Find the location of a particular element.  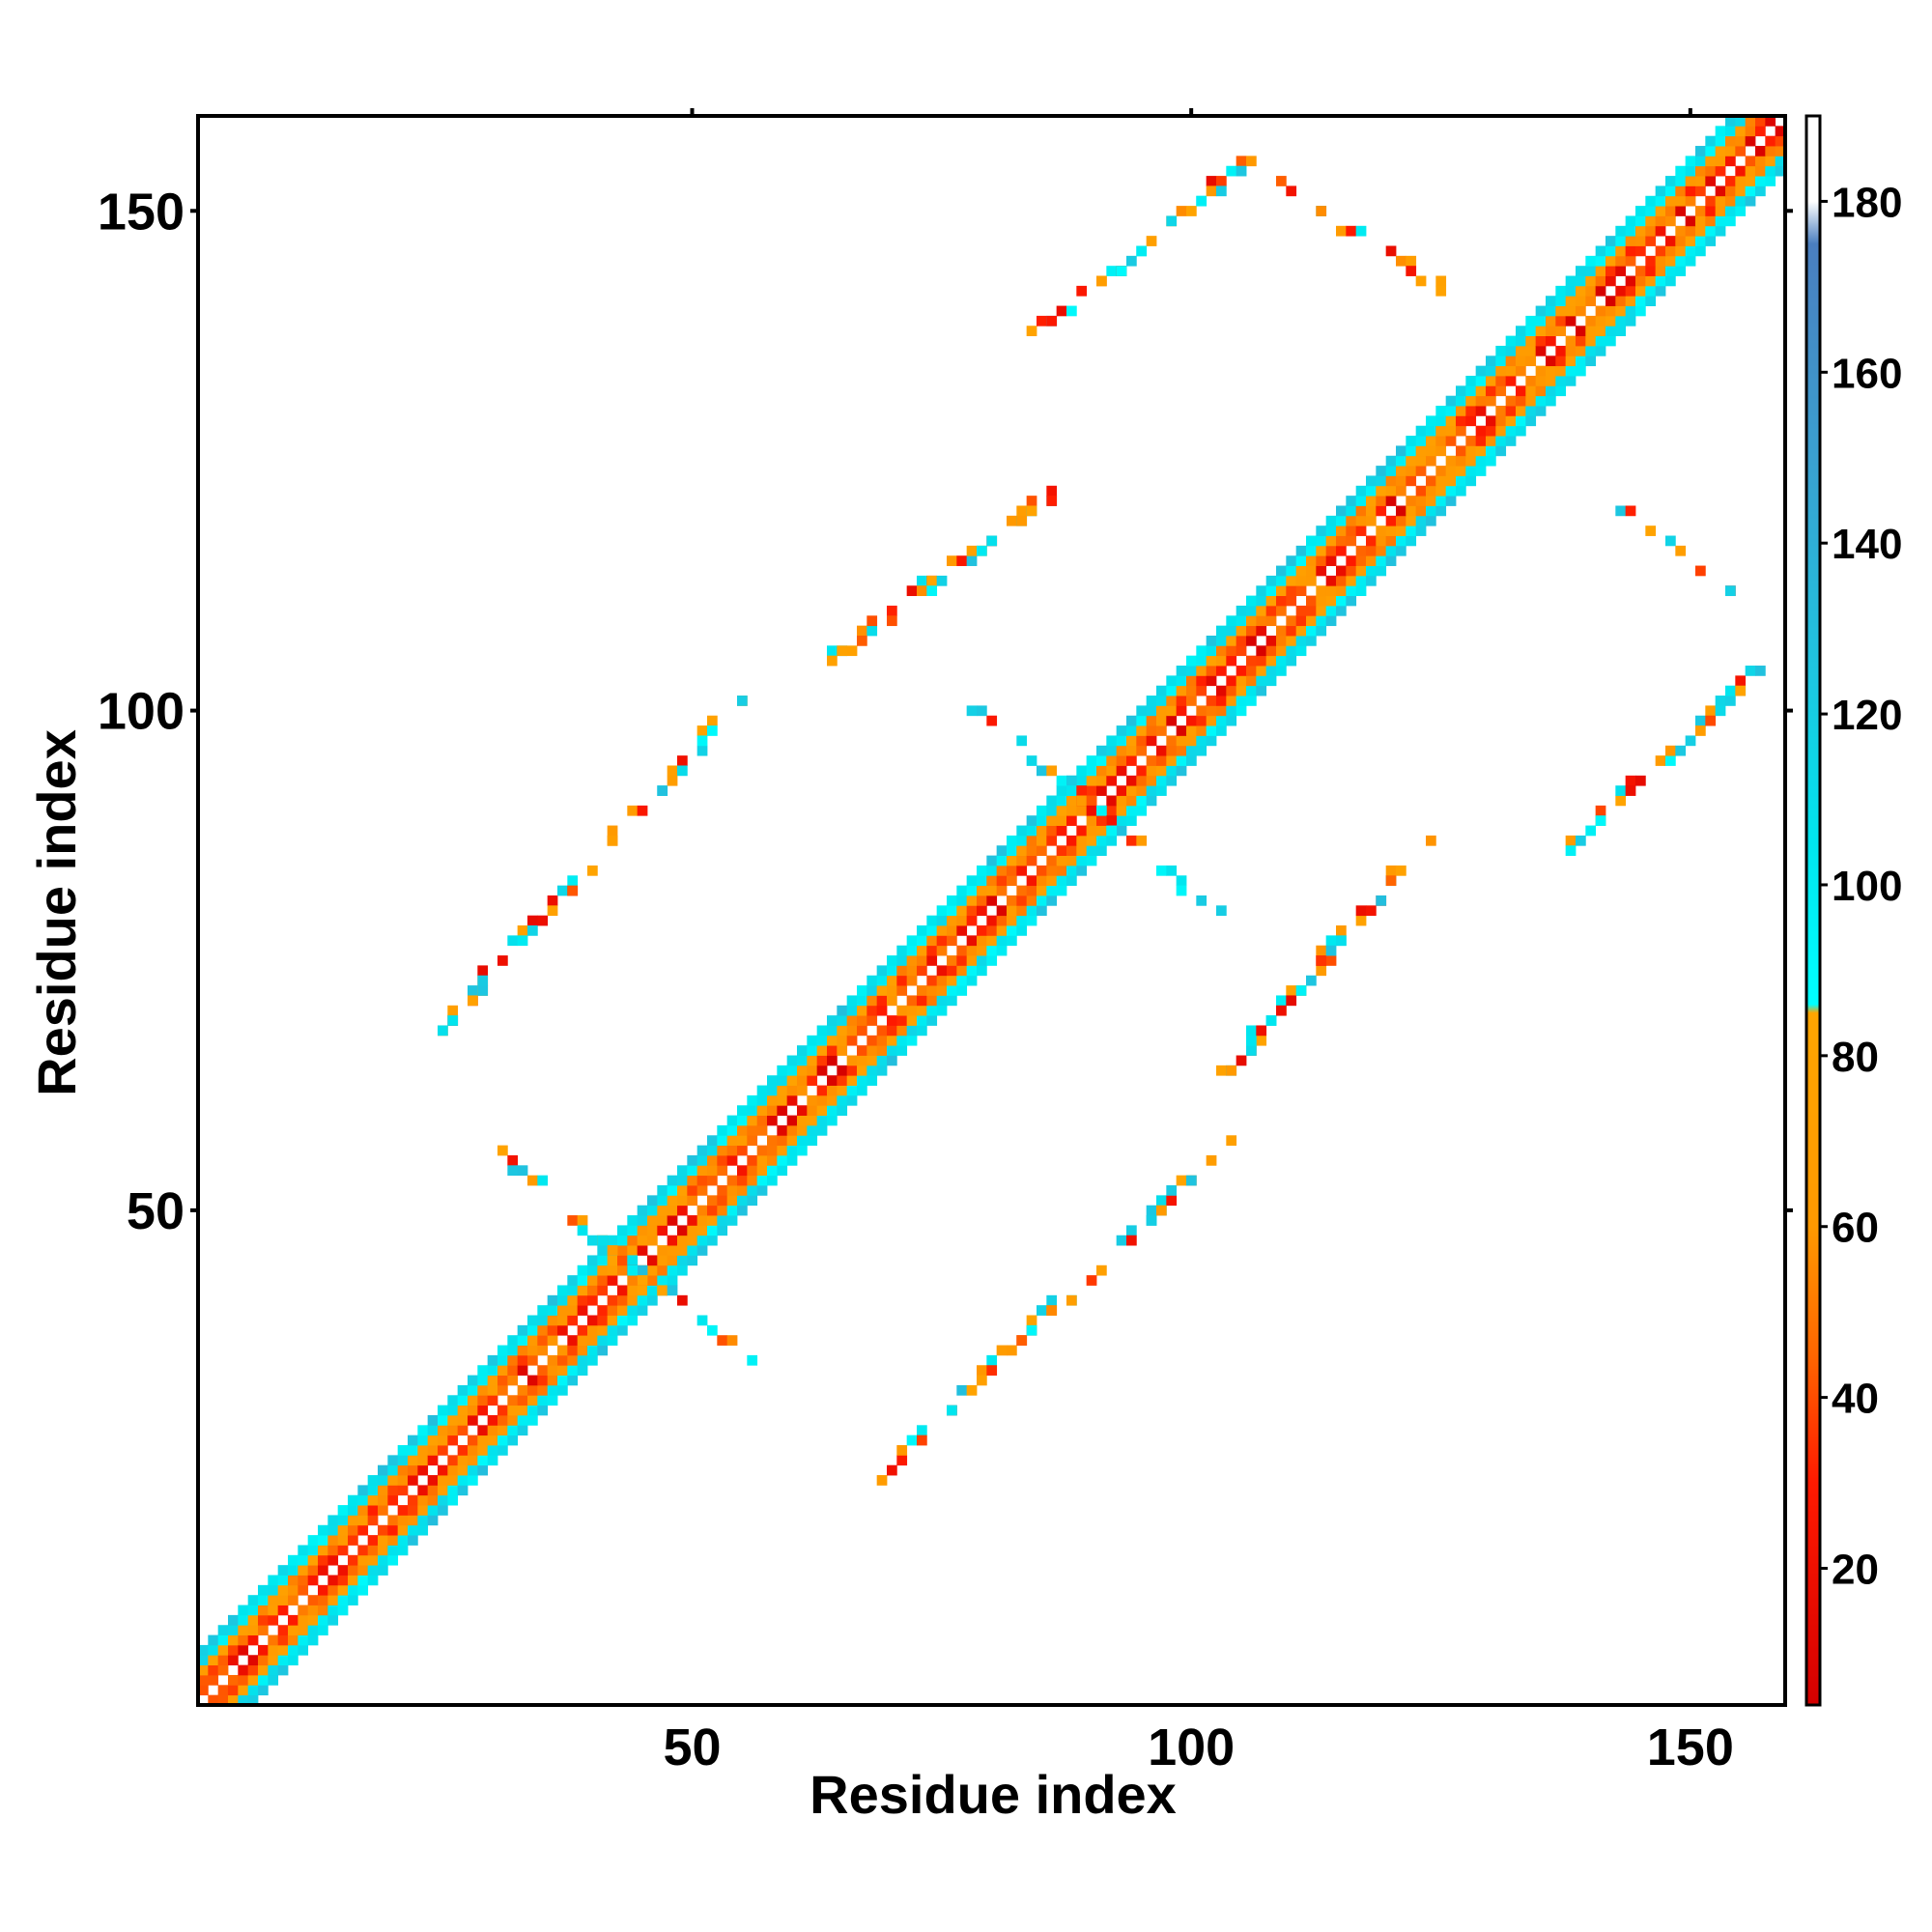

y-axis-label: Residue index is located at coordinates (56, 912).